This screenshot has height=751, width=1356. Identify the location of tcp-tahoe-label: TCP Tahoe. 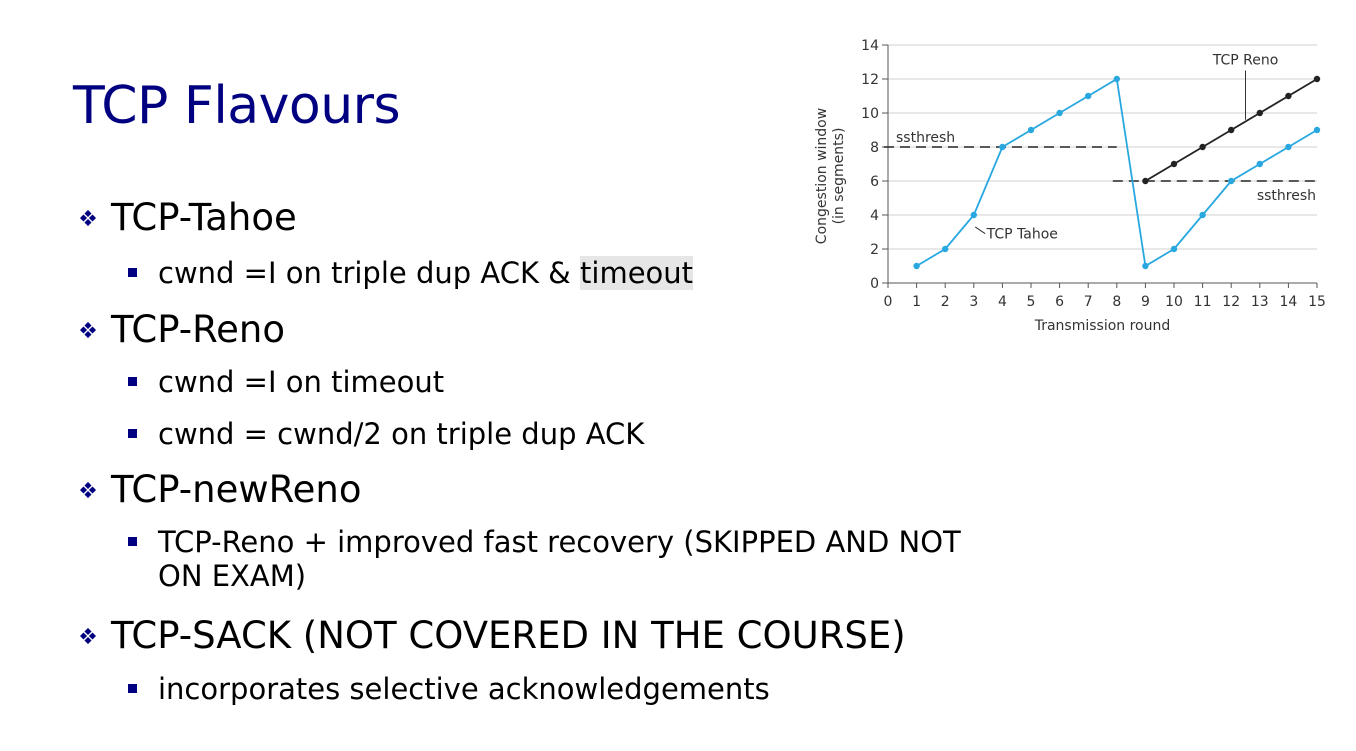
(1022, 235).